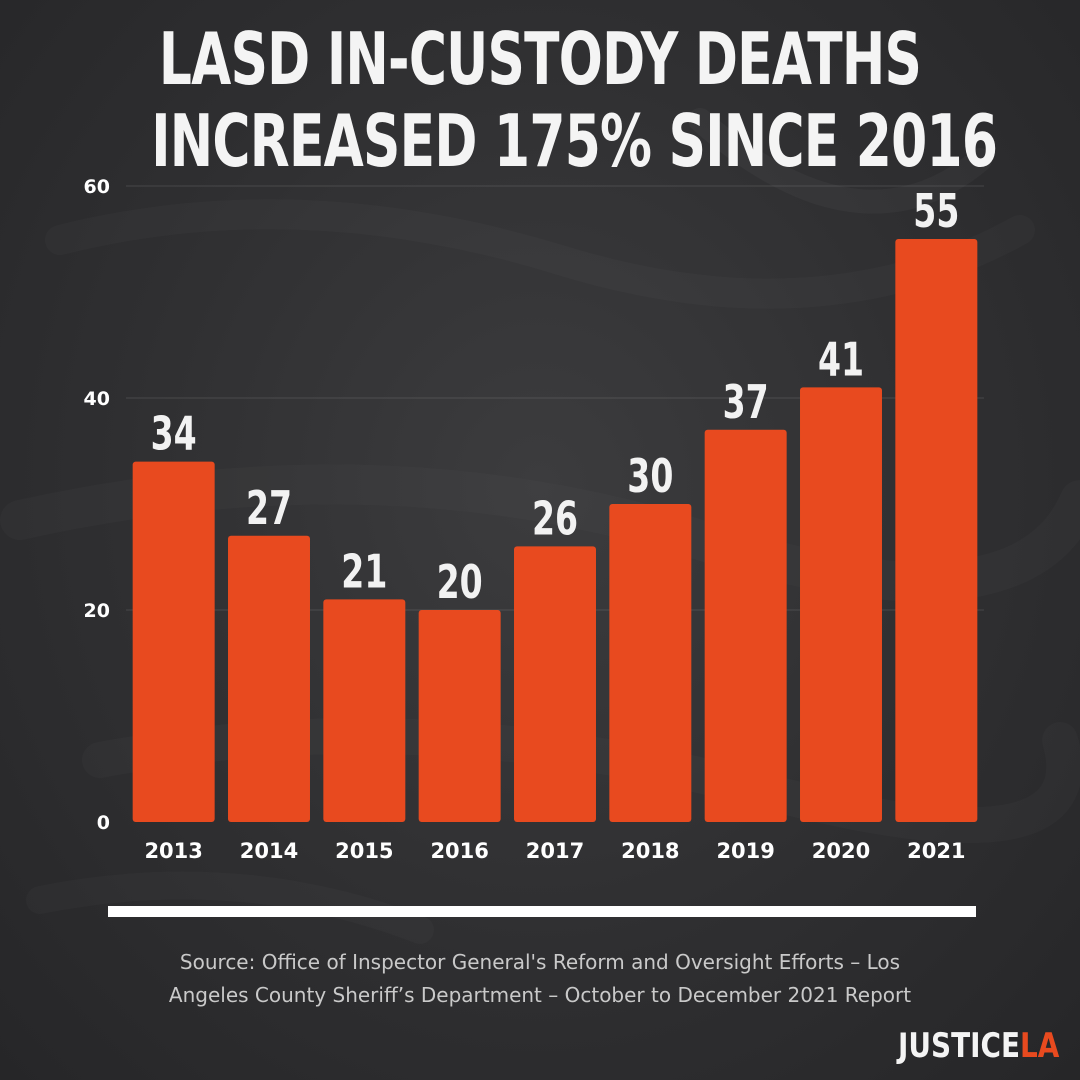 This screenshot has height=1080, width=1080. Describe the element at coordinates (555, 684) in the screenshot. I see `bar-2017` at that location.